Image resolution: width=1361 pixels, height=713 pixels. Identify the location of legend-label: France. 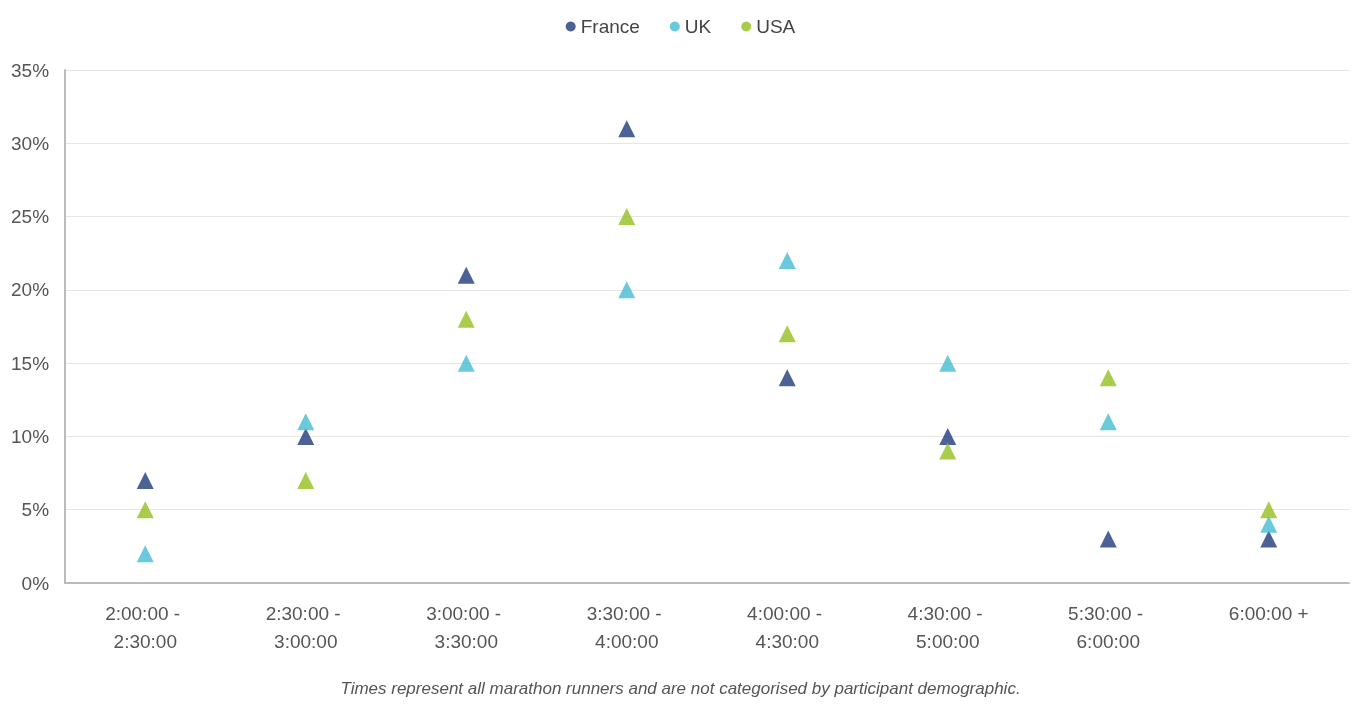
(610, 26).